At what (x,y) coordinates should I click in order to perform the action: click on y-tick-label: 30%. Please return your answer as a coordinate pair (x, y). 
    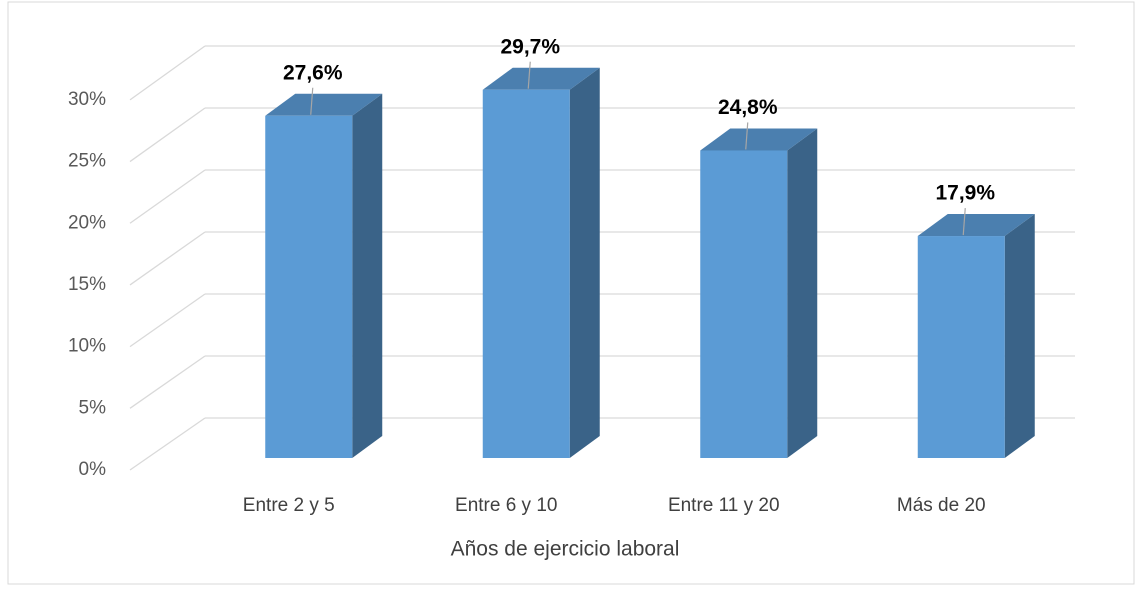
    Looking at the image, I should click on (87, 99).